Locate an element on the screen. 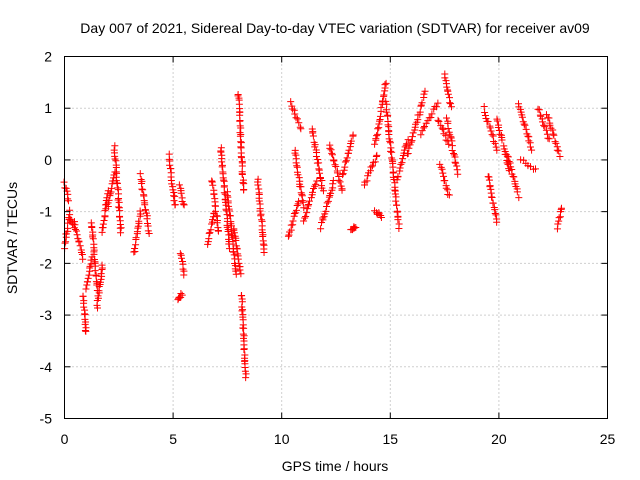 Image resolution: width=640 pixels, height=480 pixels. x-tick-label: 15 is located at coordinates (391, 439).